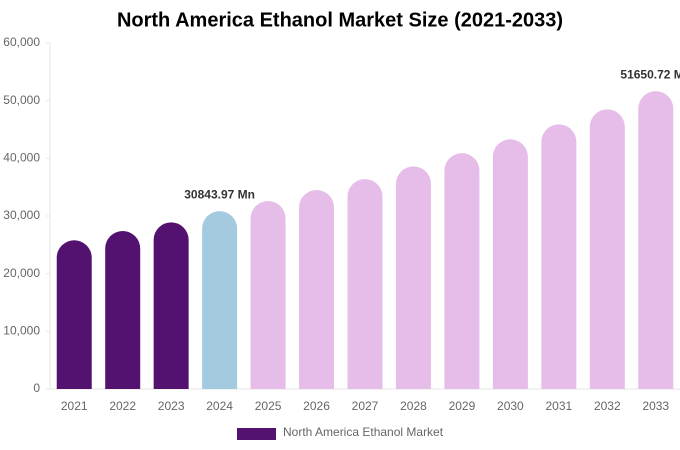 This screenshot has height=450, width=680. I want to click on y-tick-label: 60,000, so click(21, 42).